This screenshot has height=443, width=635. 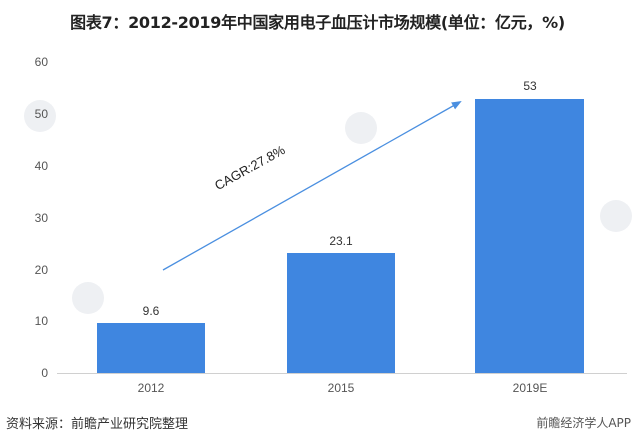 I want to click on y-tick: 50, so click(x=41, y=114).